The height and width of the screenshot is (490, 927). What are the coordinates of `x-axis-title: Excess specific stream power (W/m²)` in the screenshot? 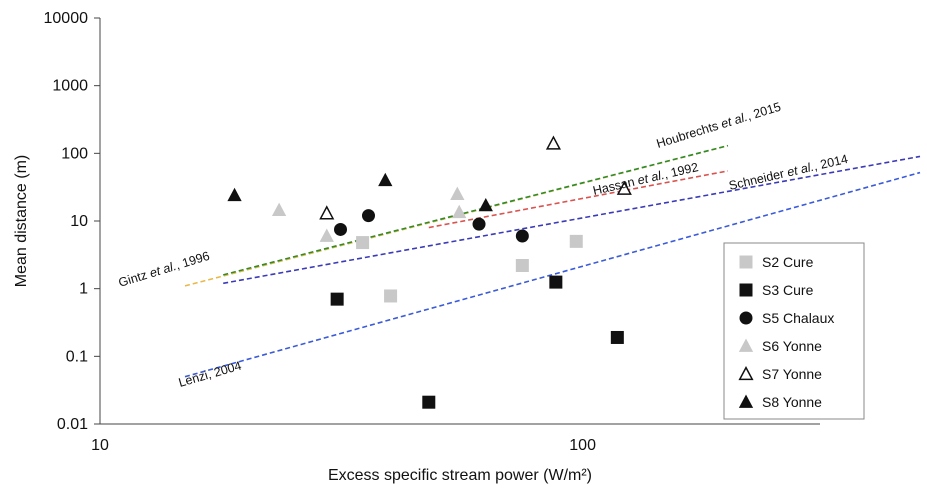 It's located at (460, 475).